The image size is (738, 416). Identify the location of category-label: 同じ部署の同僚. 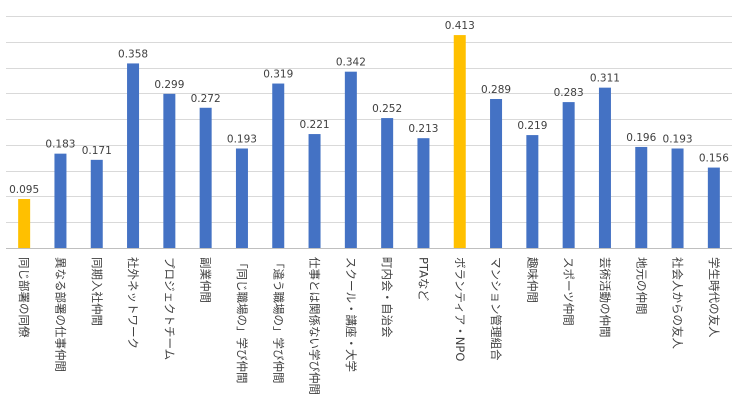
(24, 297).